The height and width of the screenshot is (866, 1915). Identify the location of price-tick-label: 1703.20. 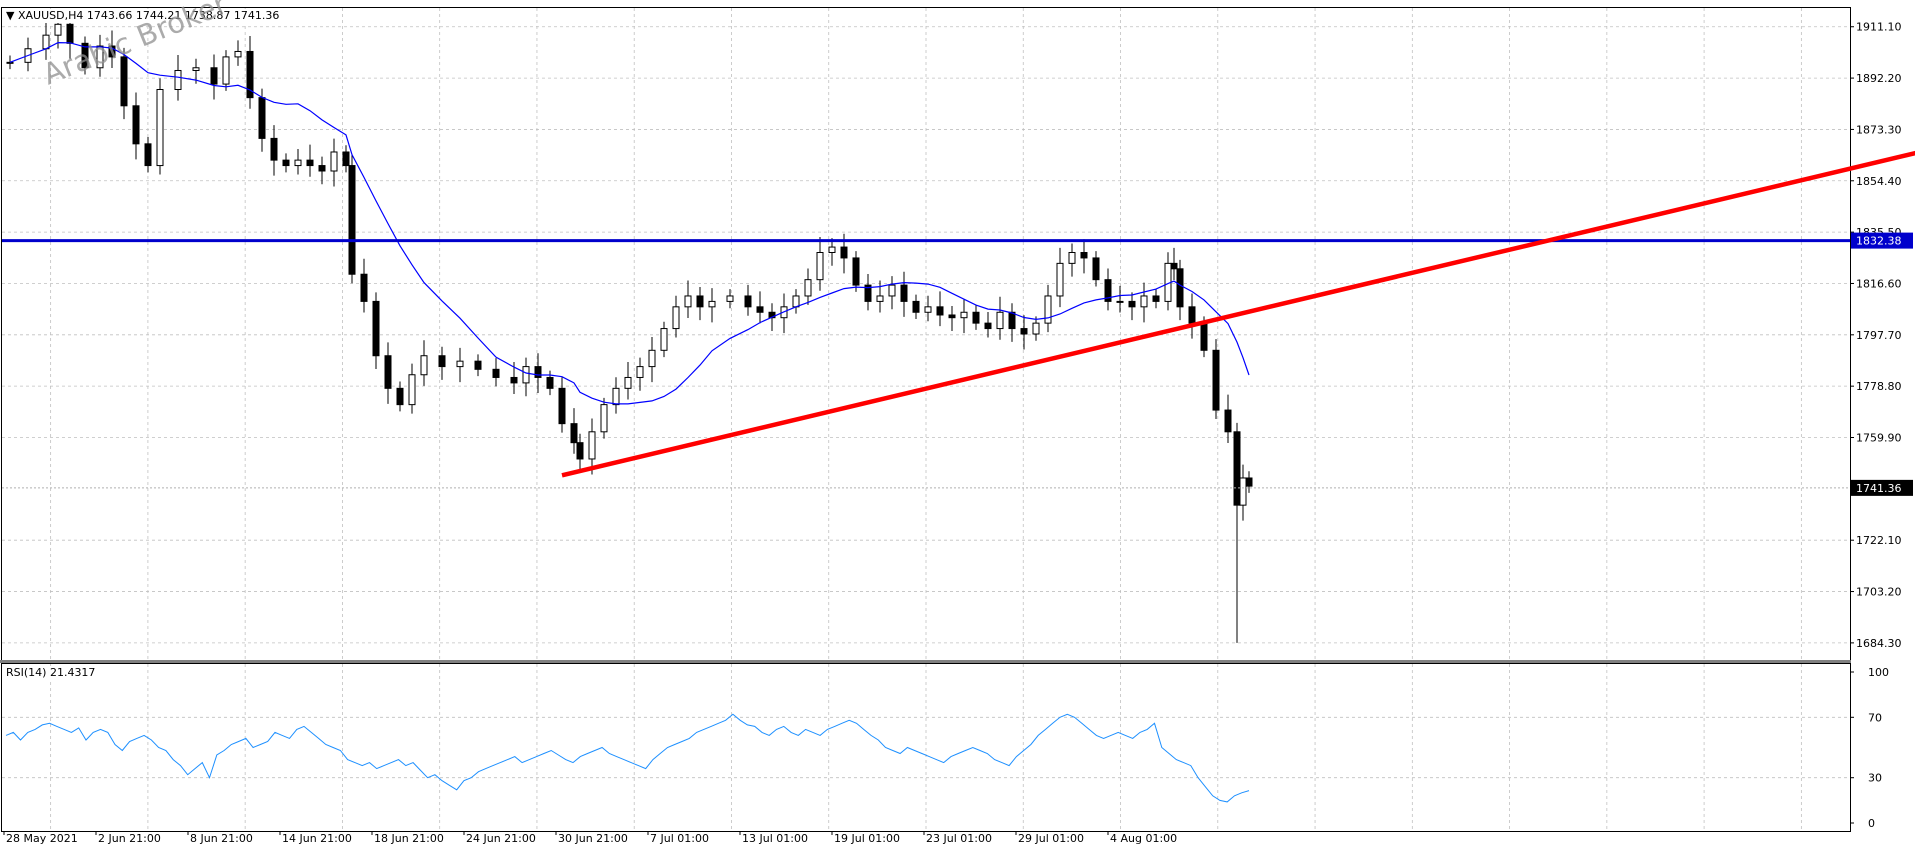
(1879, 592).